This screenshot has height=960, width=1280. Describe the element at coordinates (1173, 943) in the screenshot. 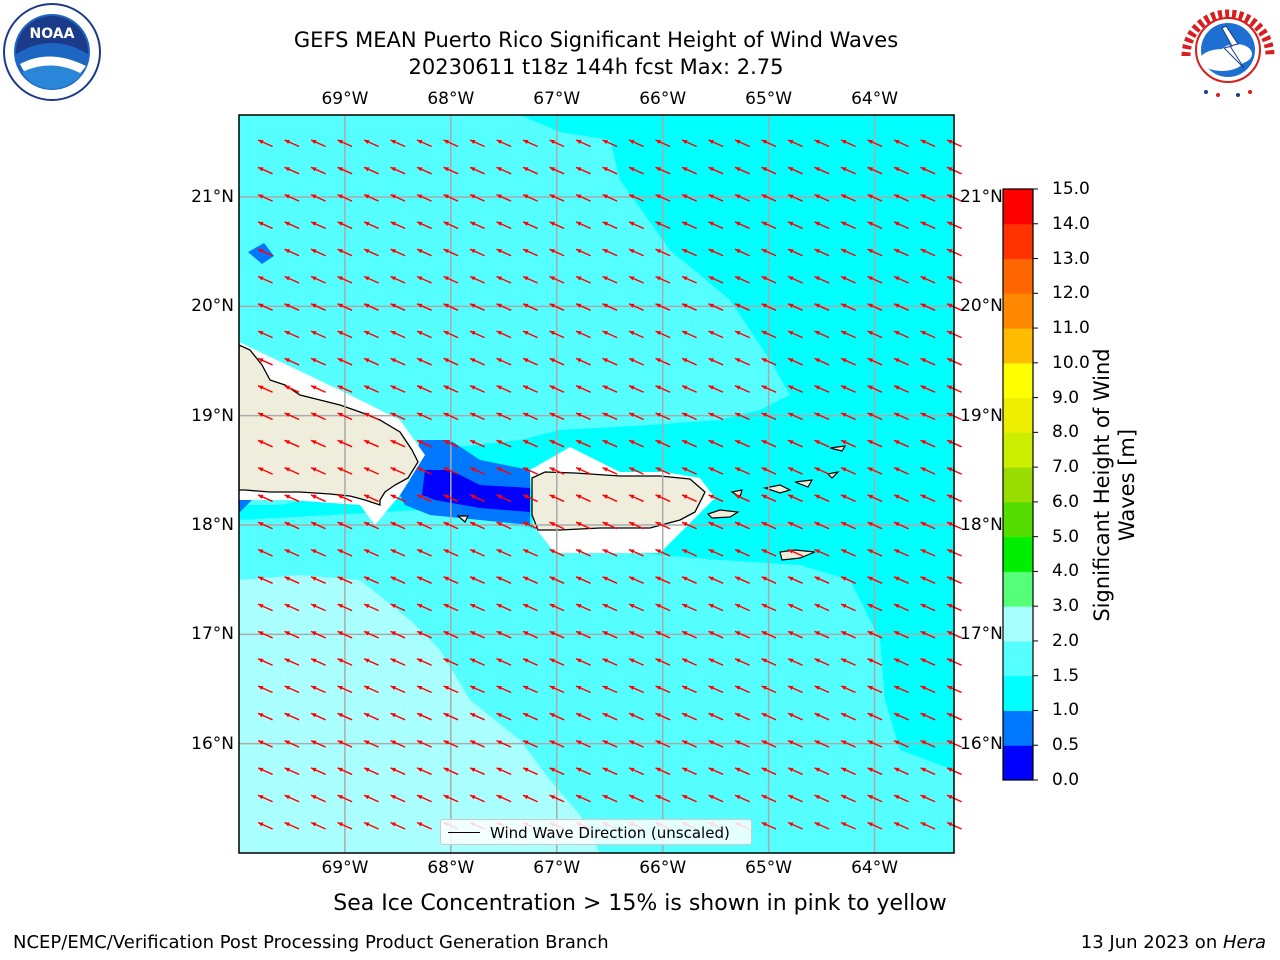

I see `footer-date: 13 Jun 2023 on Hera` at that location.